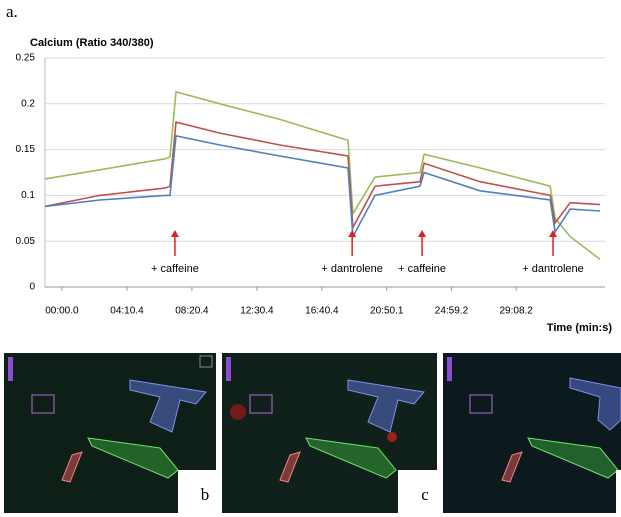 The width and height of the screenshot is (621, 517). I want to click on image-panel-b: b, so click(110, 433).